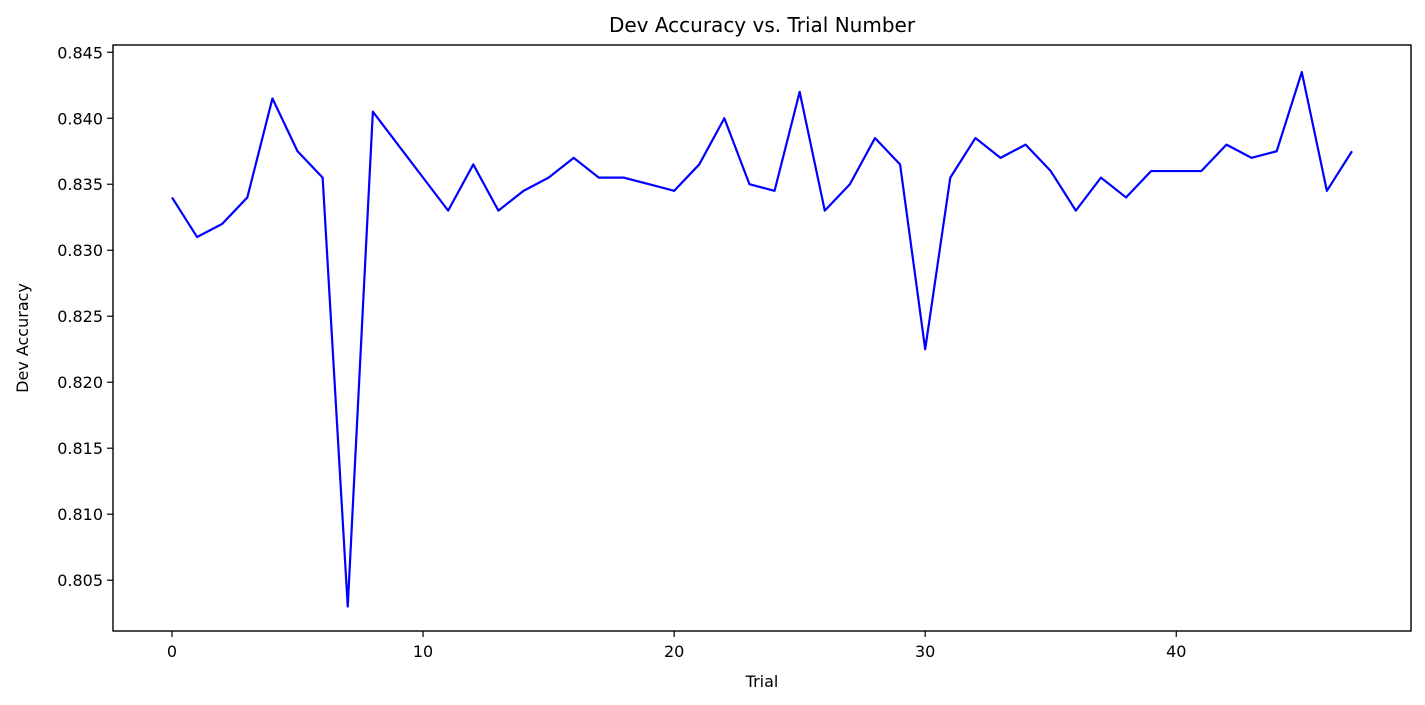  What do you see at coordinates (80, 382) in the screenshot?
I see `y-tick-label: 0.820` at bounding box center [80, 382].